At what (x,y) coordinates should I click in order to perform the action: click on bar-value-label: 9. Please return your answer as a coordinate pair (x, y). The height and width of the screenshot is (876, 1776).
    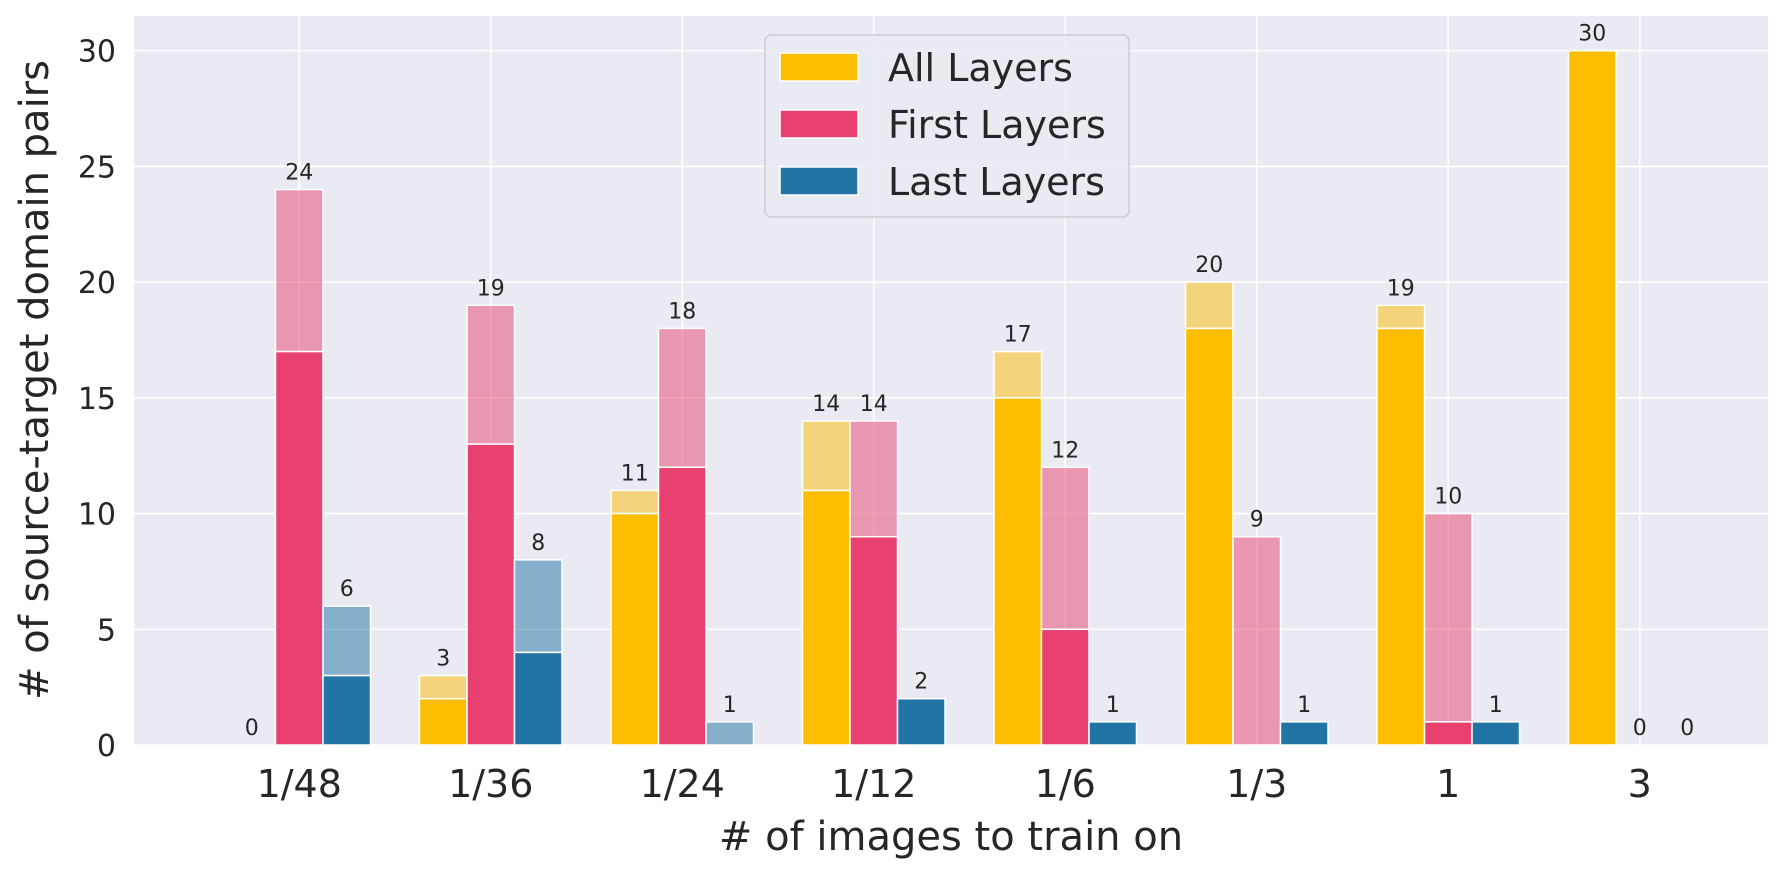
    Looking at the image, I should click on (1257, 520).